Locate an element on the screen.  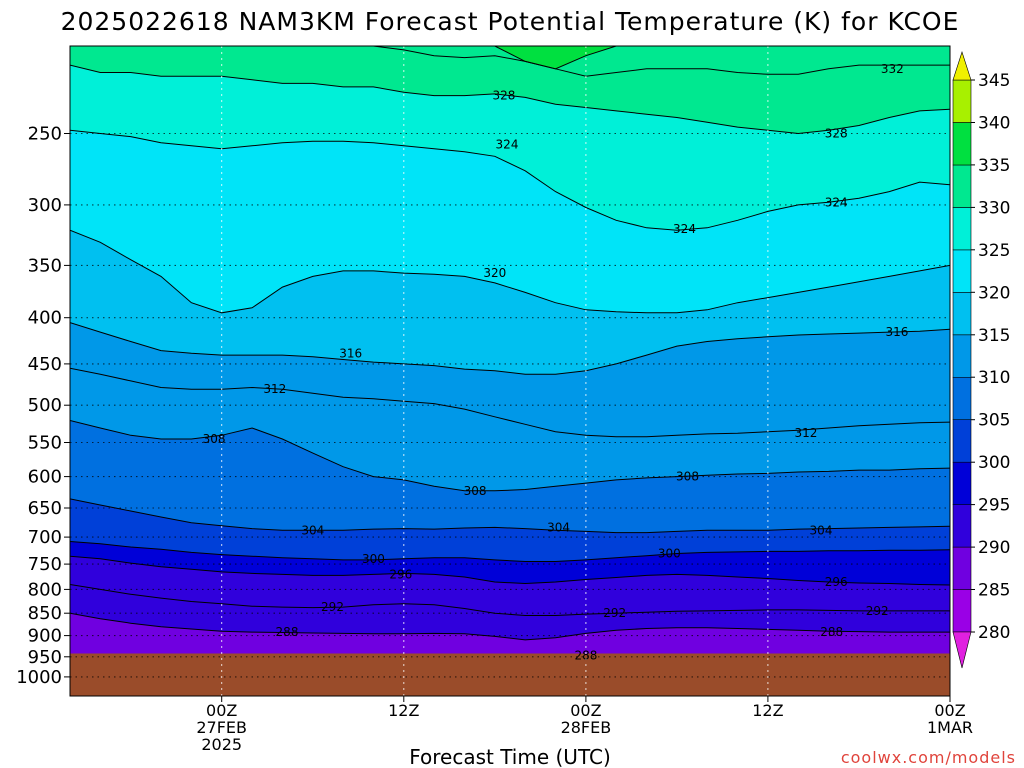
y-tick-label: 600 is located at coordinates (45, 477).